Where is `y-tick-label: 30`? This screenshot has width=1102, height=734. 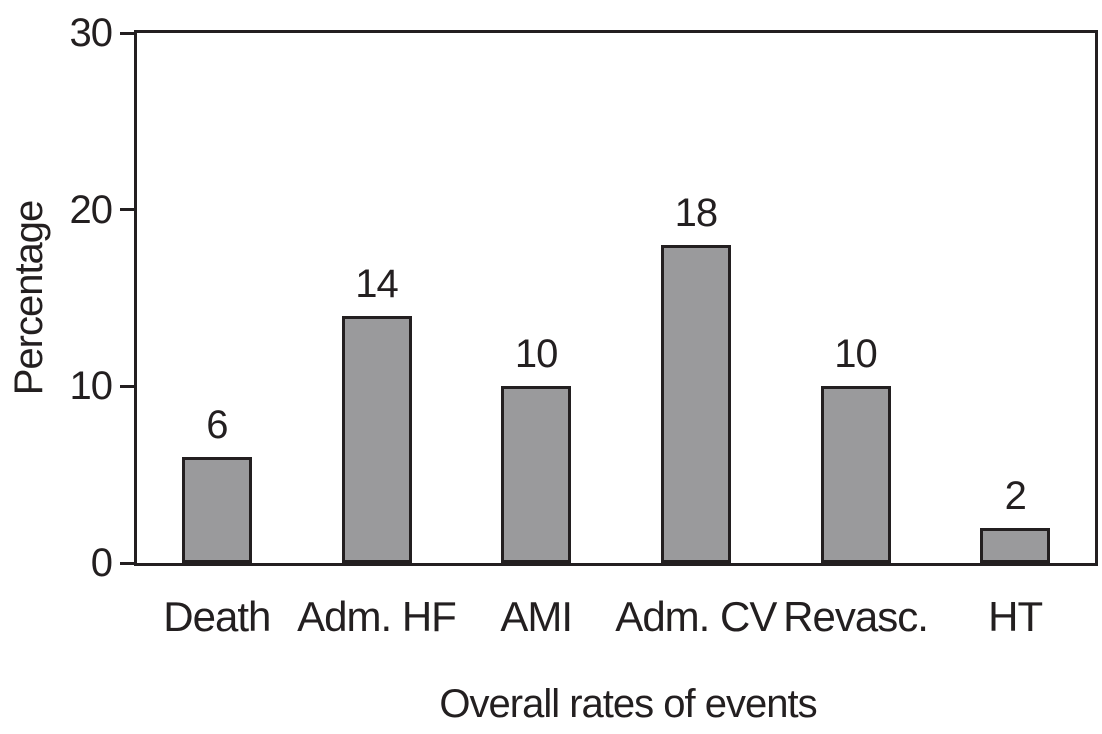
y-tick-label: 30 is located at coordinates (91, 33).